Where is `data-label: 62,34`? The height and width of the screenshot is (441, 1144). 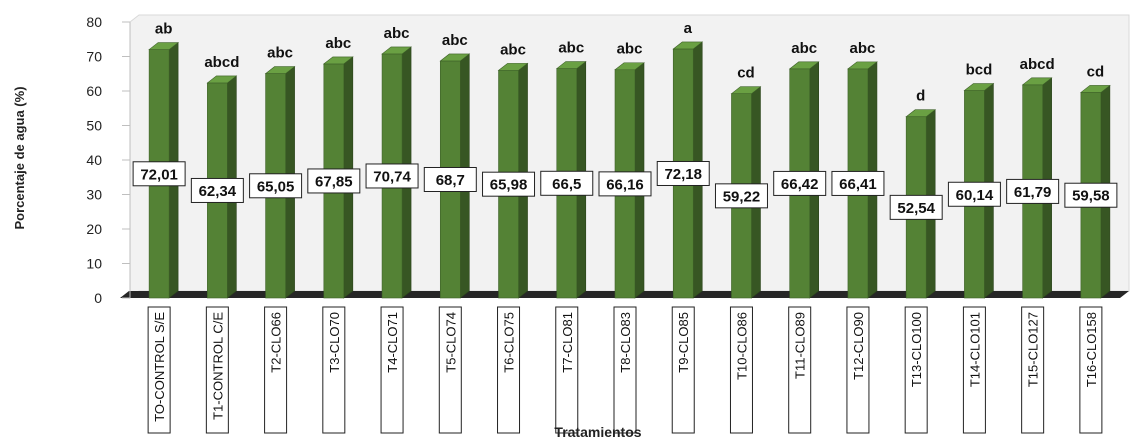
data-label: 62,34 is located at coordinates (218, 191).